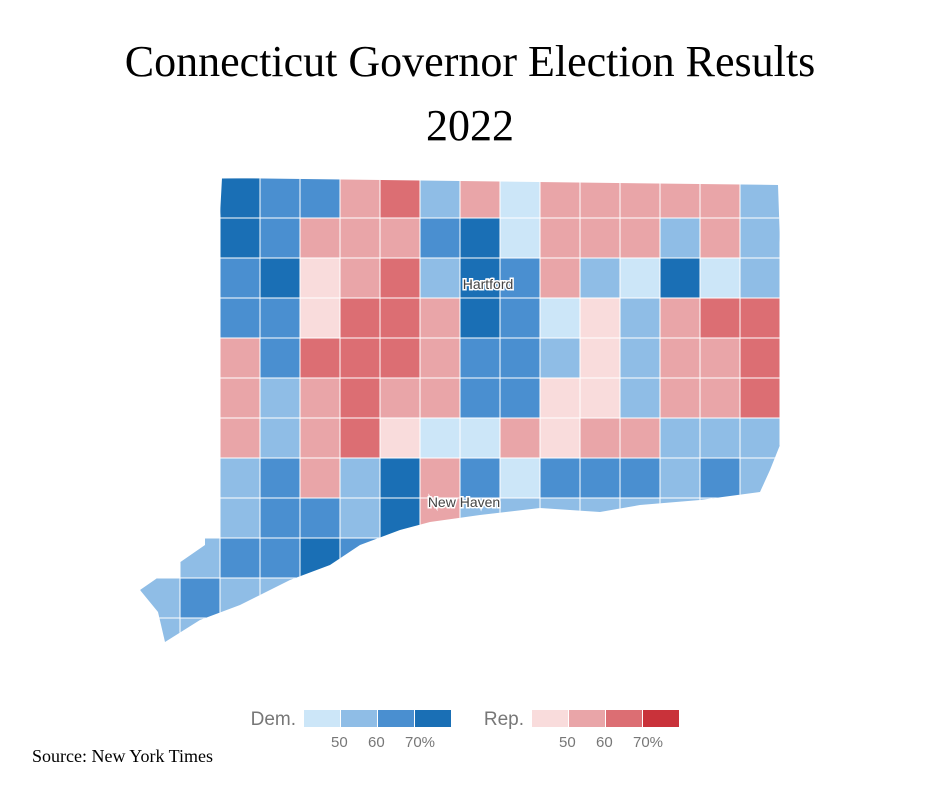  I want to click on city-label: New Haven, so click(464, 502).